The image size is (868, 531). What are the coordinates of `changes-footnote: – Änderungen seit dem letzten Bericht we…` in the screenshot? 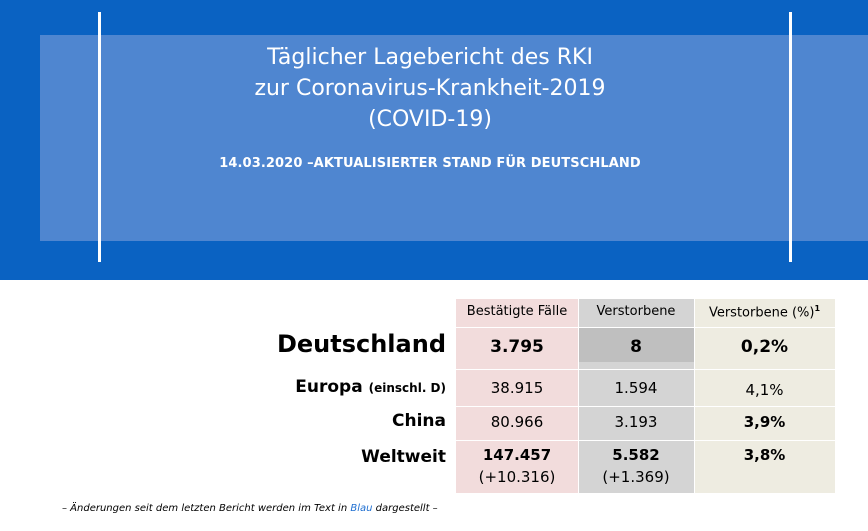 It's located at (250, 508).